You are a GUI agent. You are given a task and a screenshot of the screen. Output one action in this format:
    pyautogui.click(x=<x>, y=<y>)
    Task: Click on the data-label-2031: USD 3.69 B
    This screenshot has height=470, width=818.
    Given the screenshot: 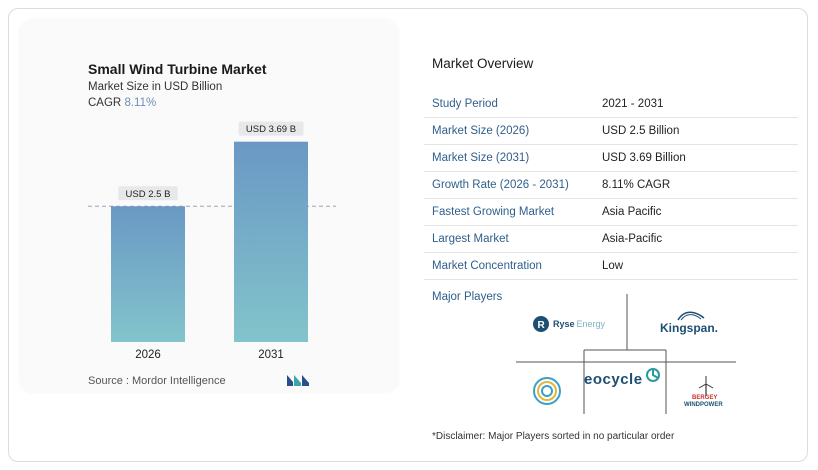 What is the action you would take?
    pyautogui.click(x=271, y=129)
    